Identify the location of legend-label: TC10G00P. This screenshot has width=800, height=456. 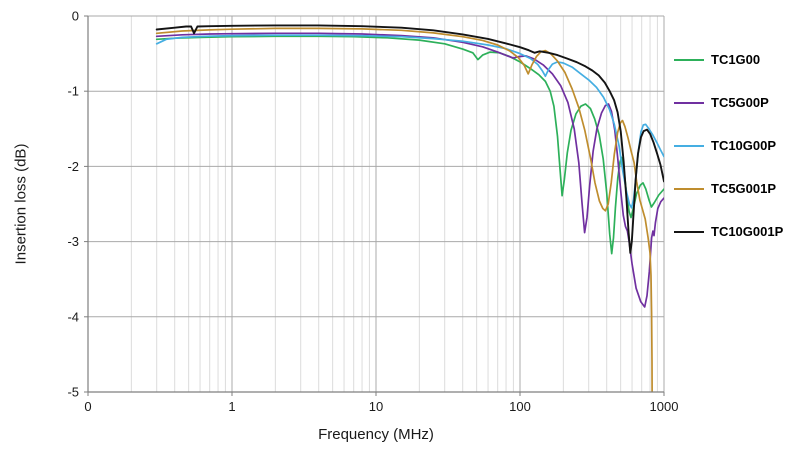
(744, 145).